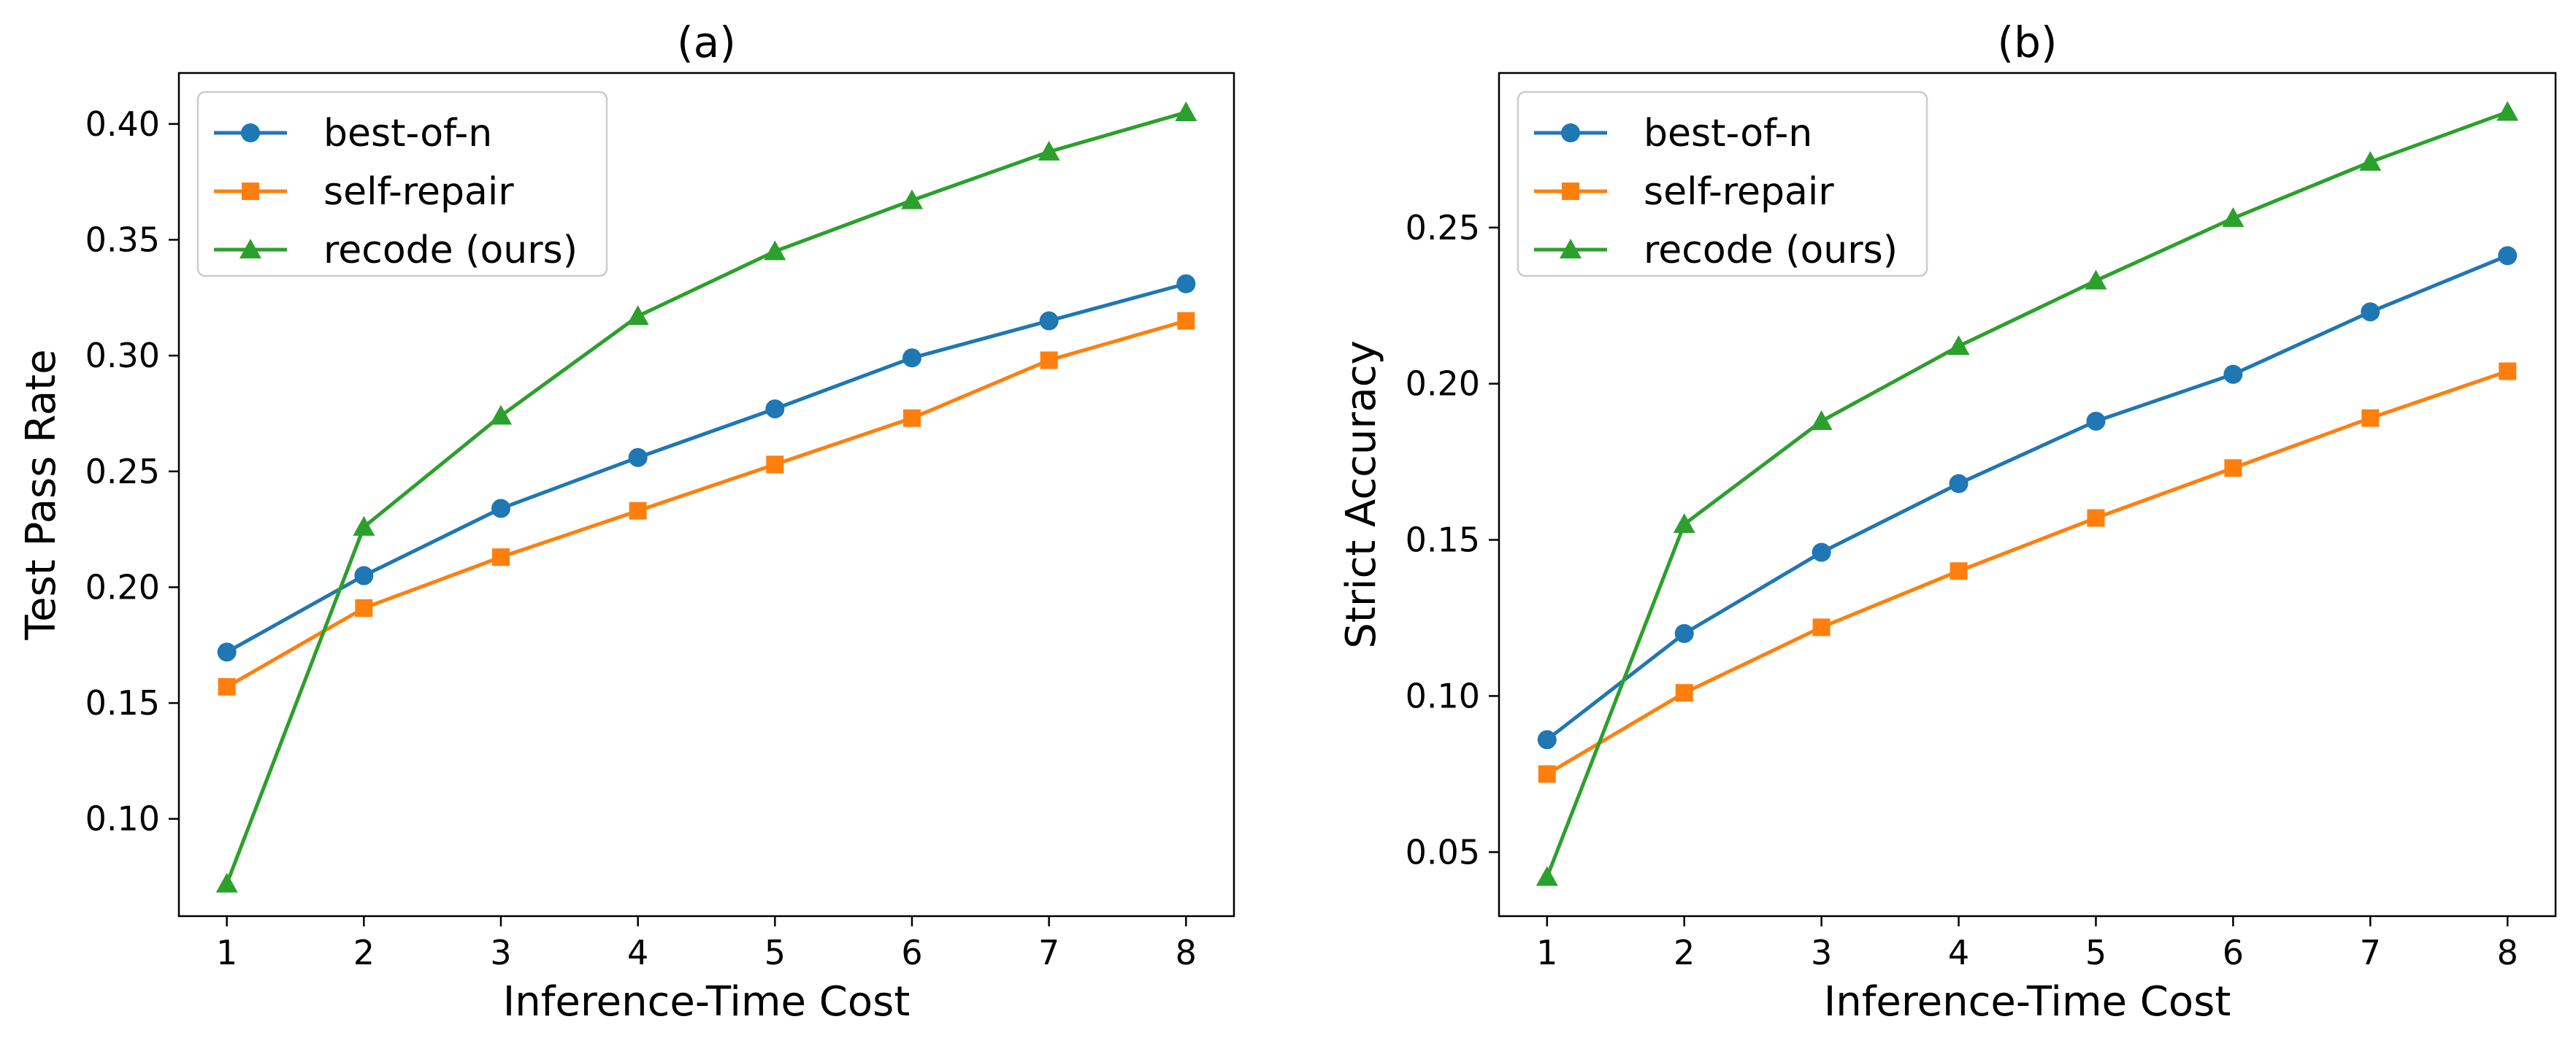  I want to click on legend-item: self-repair, so click(364, 192).